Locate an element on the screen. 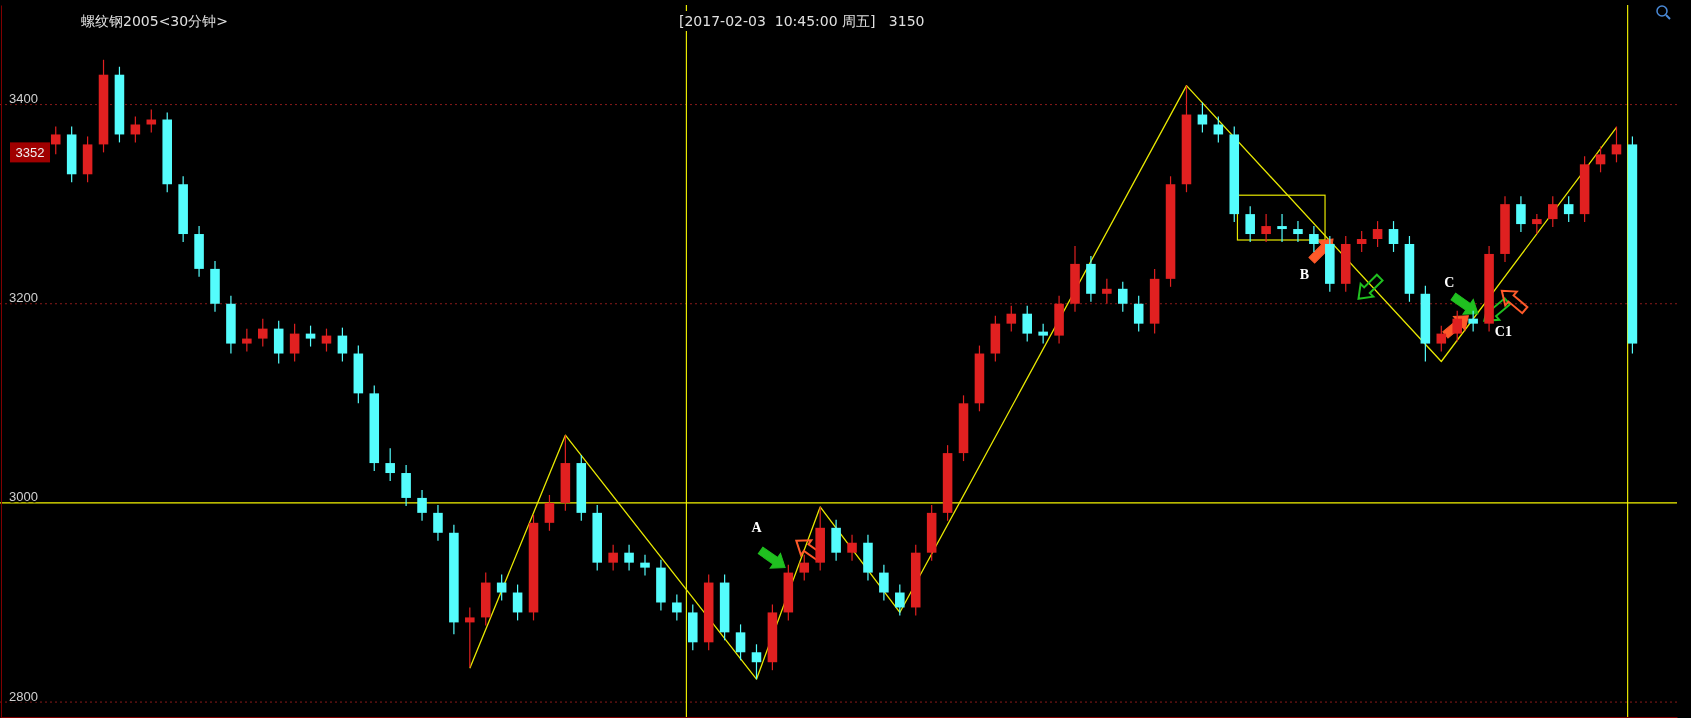 The width and height of the screenshot is (1691, 718). y-tick-label: 3400 is located at coordinates (23, 99).